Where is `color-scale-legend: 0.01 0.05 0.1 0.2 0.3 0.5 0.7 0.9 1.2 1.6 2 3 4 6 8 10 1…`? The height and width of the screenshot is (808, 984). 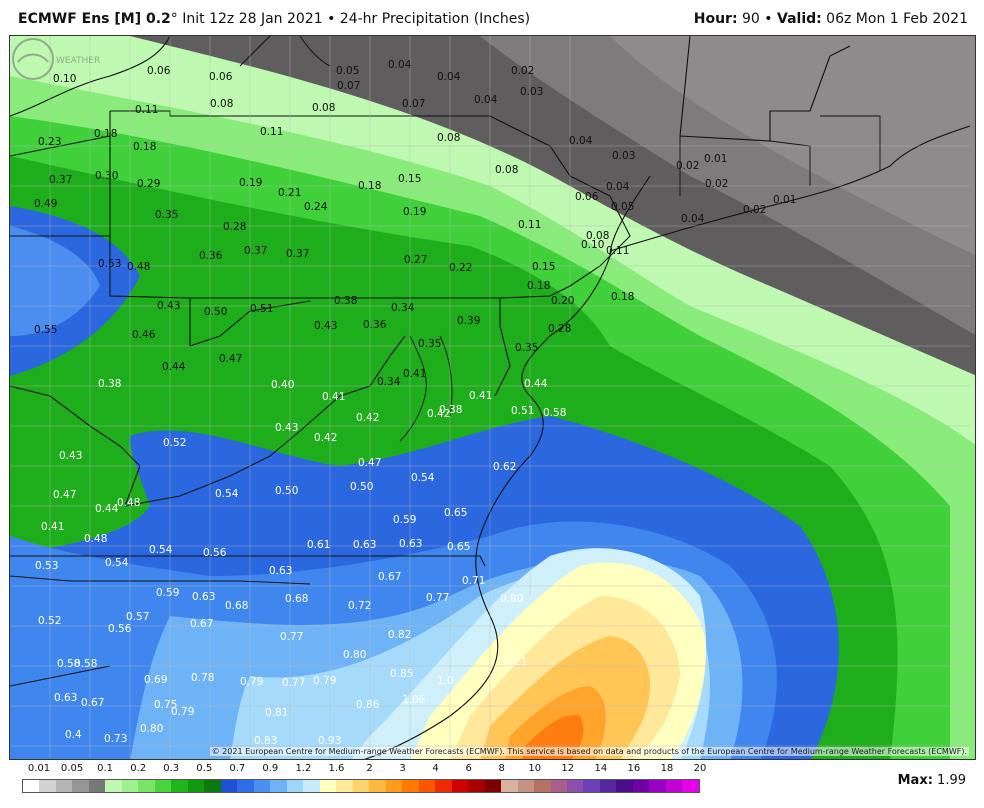 color-scale-legend: 0.01 0.05 0.1 0.2 0.3 0.5 0.7 0.9 1.2 1.6 2 3 4 6 8 10 1… is located at coordinates (372, 783).